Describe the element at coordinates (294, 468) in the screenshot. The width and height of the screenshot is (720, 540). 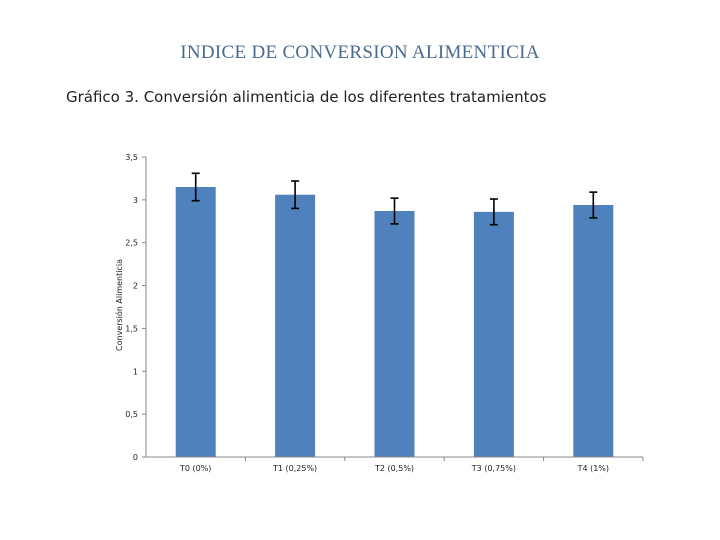
I see `x-tick-label: T1 (0,25%)` at that location.